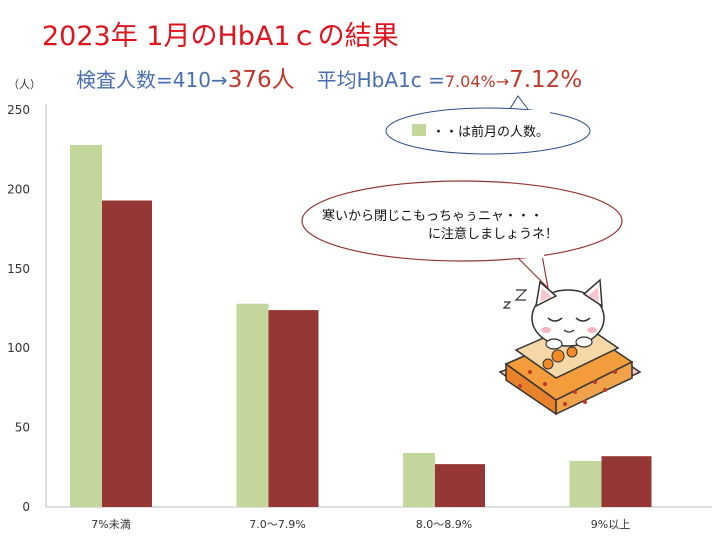 The height and width of the screenshot is (540, 720). I want to click on legend-callout-text: ・・は前月の人数。, so click(491, 132).